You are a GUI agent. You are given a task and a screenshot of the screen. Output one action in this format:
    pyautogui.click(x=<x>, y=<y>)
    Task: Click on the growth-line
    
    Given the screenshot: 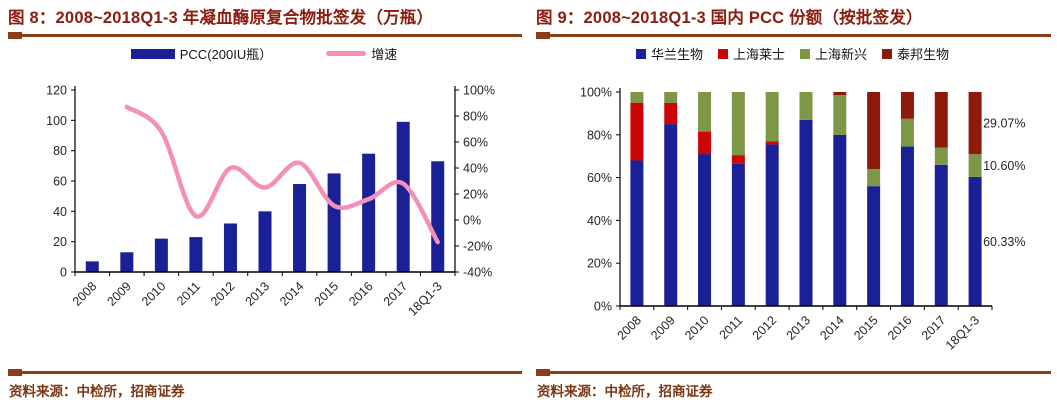 What is the action you would take?
    pyautogui.click(x=282, y=174)
    